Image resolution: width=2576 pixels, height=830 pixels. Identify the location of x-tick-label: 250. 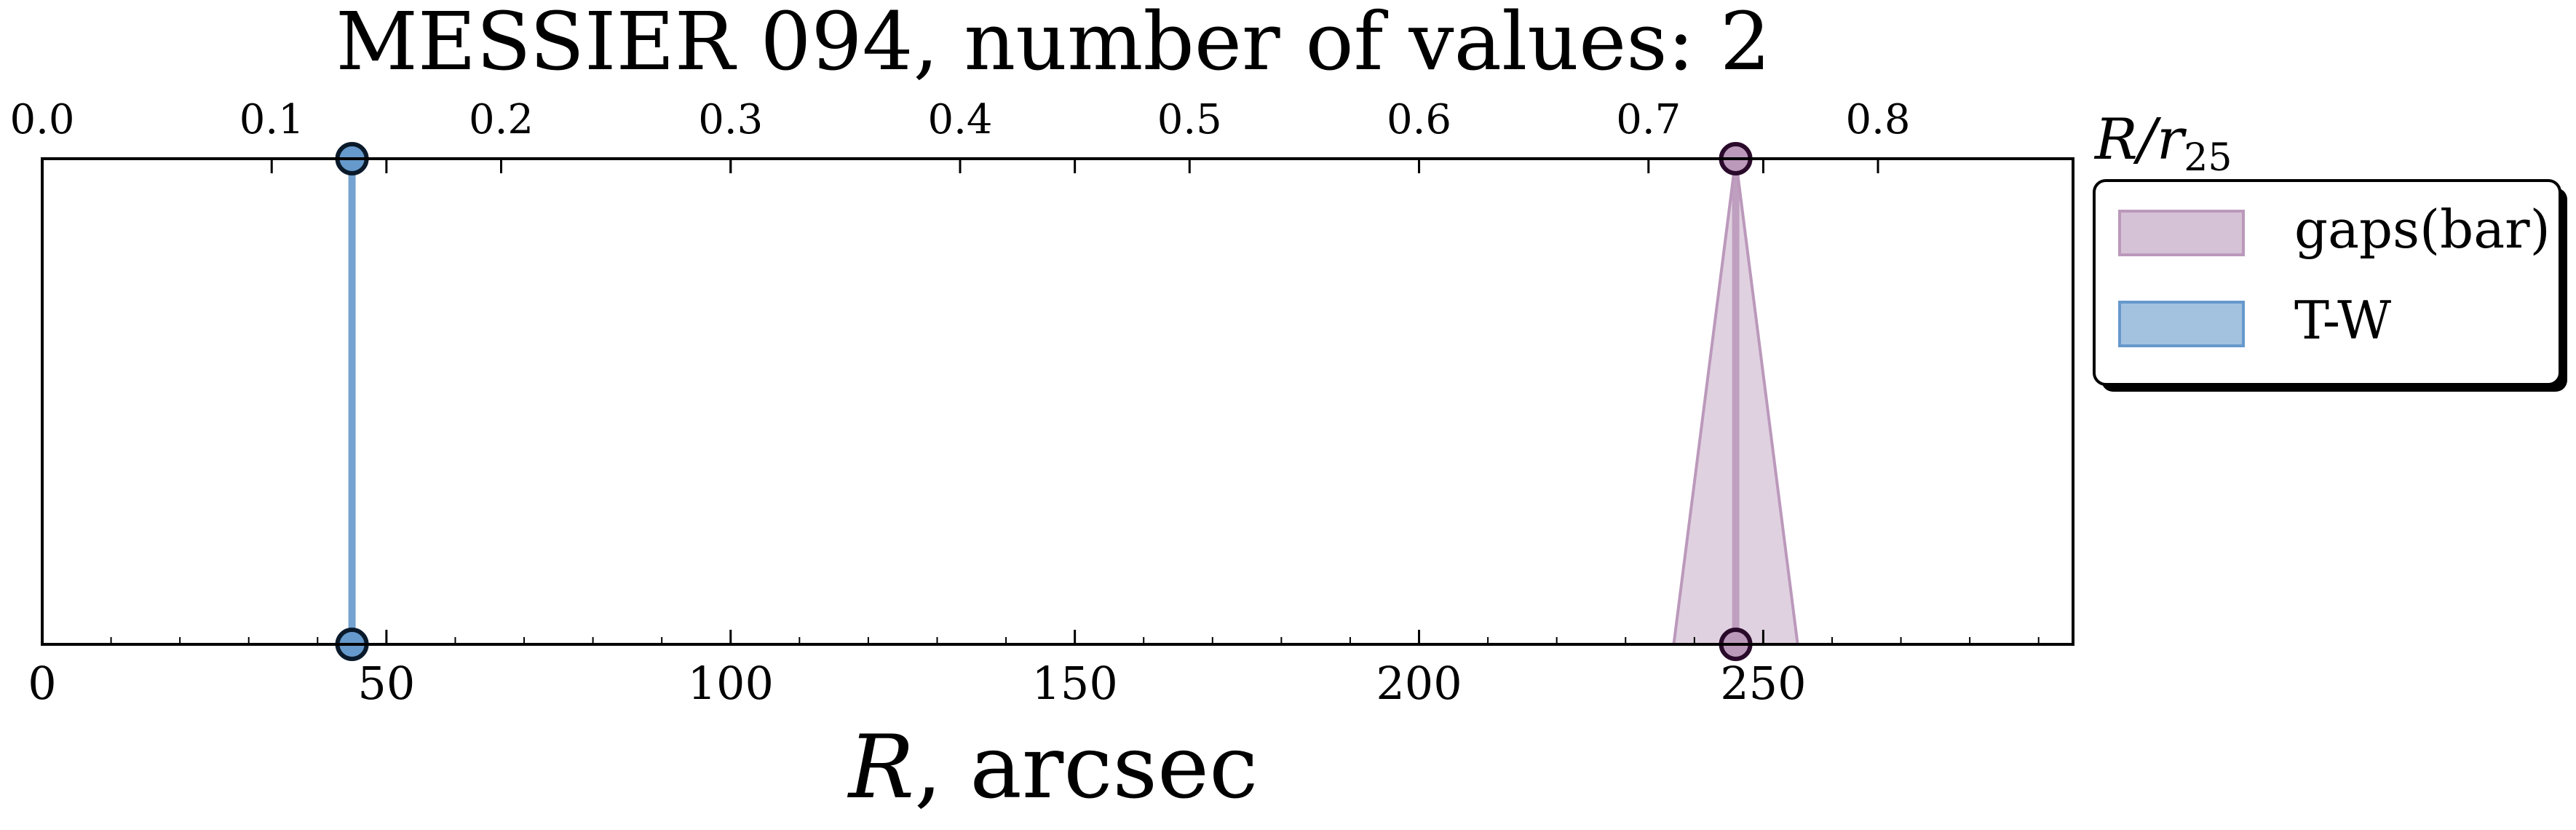
(1763, 683).